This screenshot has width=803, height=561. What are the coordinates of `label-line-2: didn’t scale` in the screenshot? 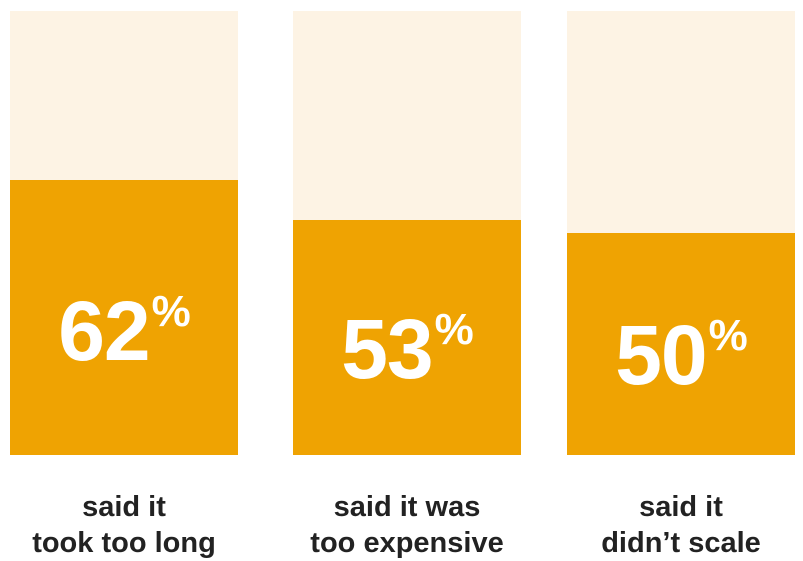 It's located at (681, 543).